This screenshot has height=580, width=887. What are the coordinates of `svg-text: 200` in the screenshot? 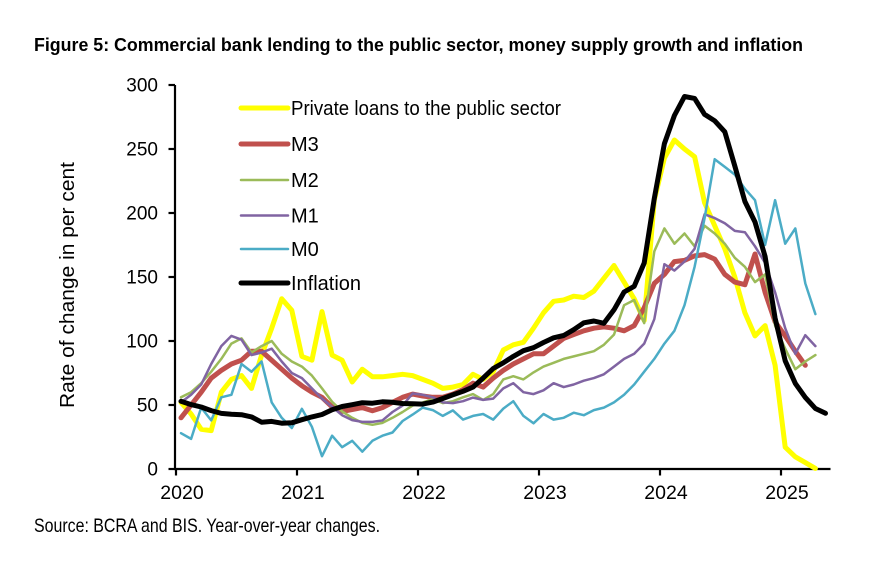 It's located at (142, 214).